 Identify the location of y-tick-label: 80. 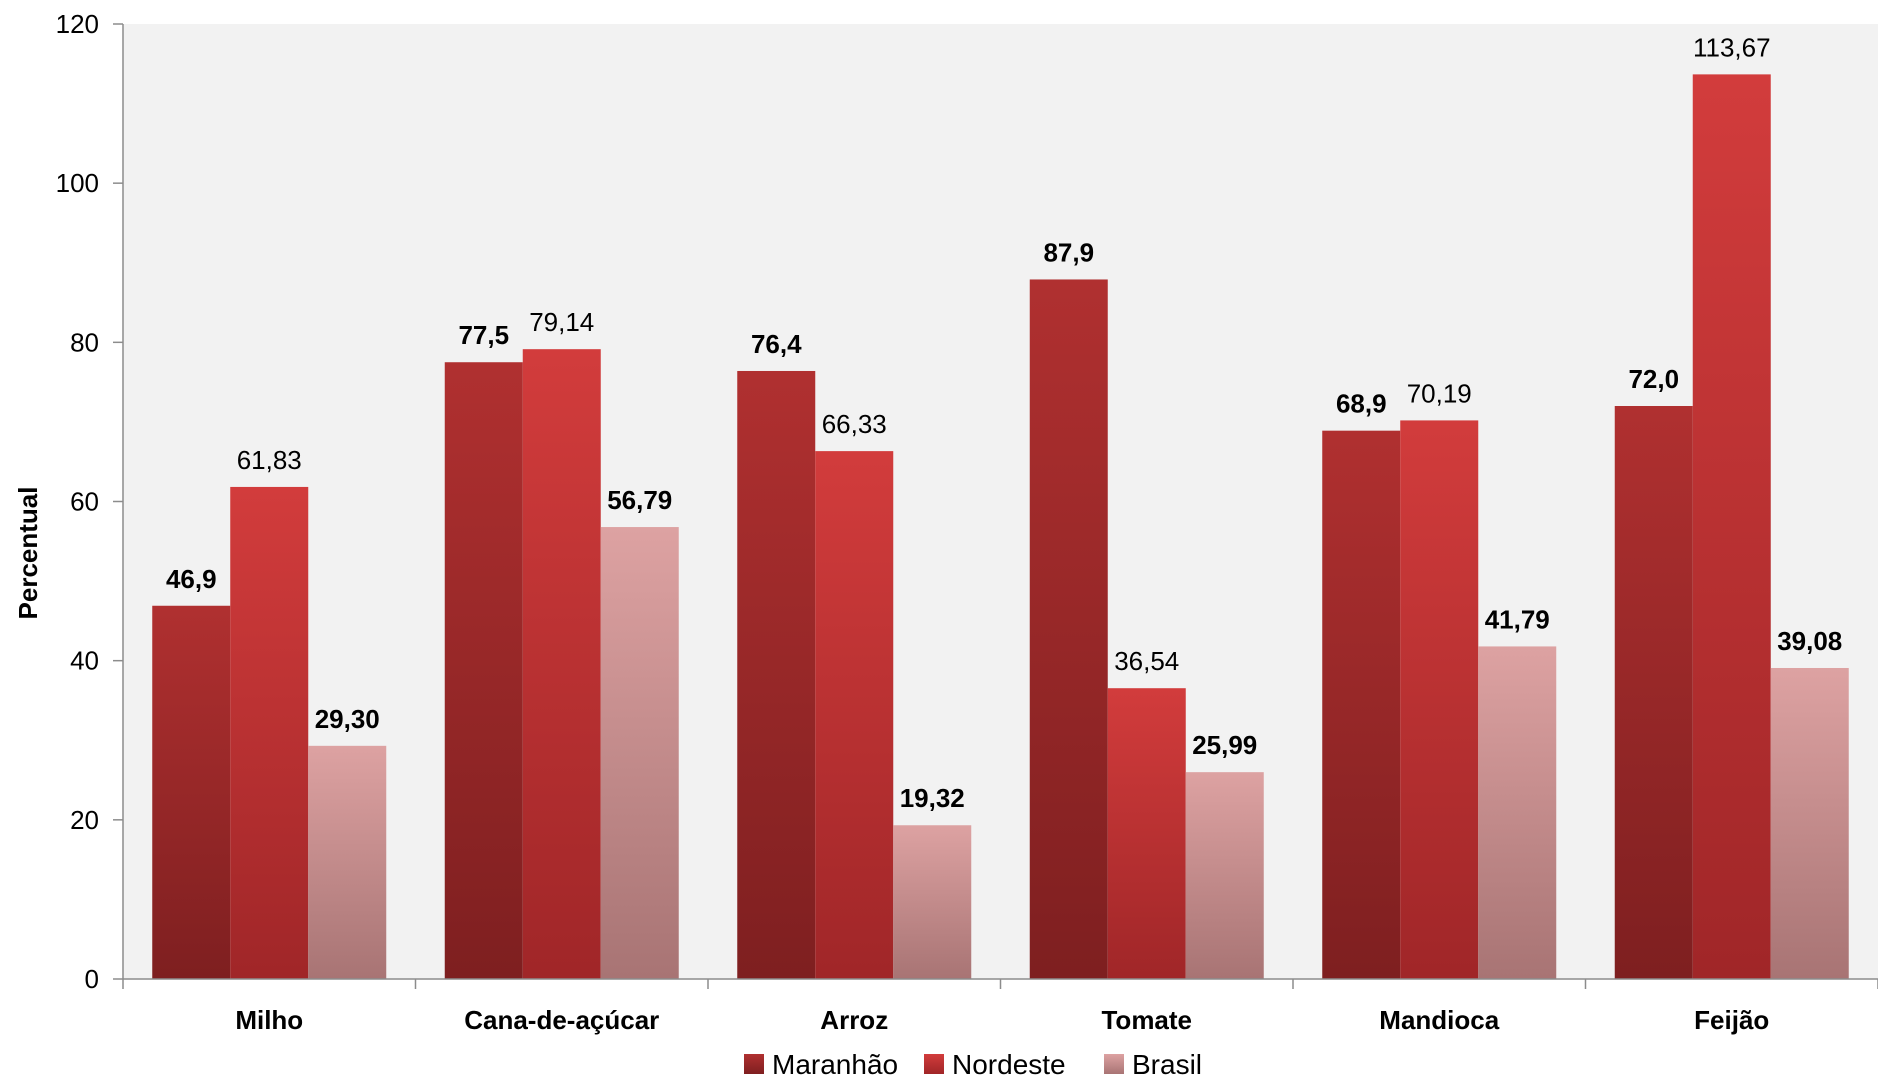
(84, 342).